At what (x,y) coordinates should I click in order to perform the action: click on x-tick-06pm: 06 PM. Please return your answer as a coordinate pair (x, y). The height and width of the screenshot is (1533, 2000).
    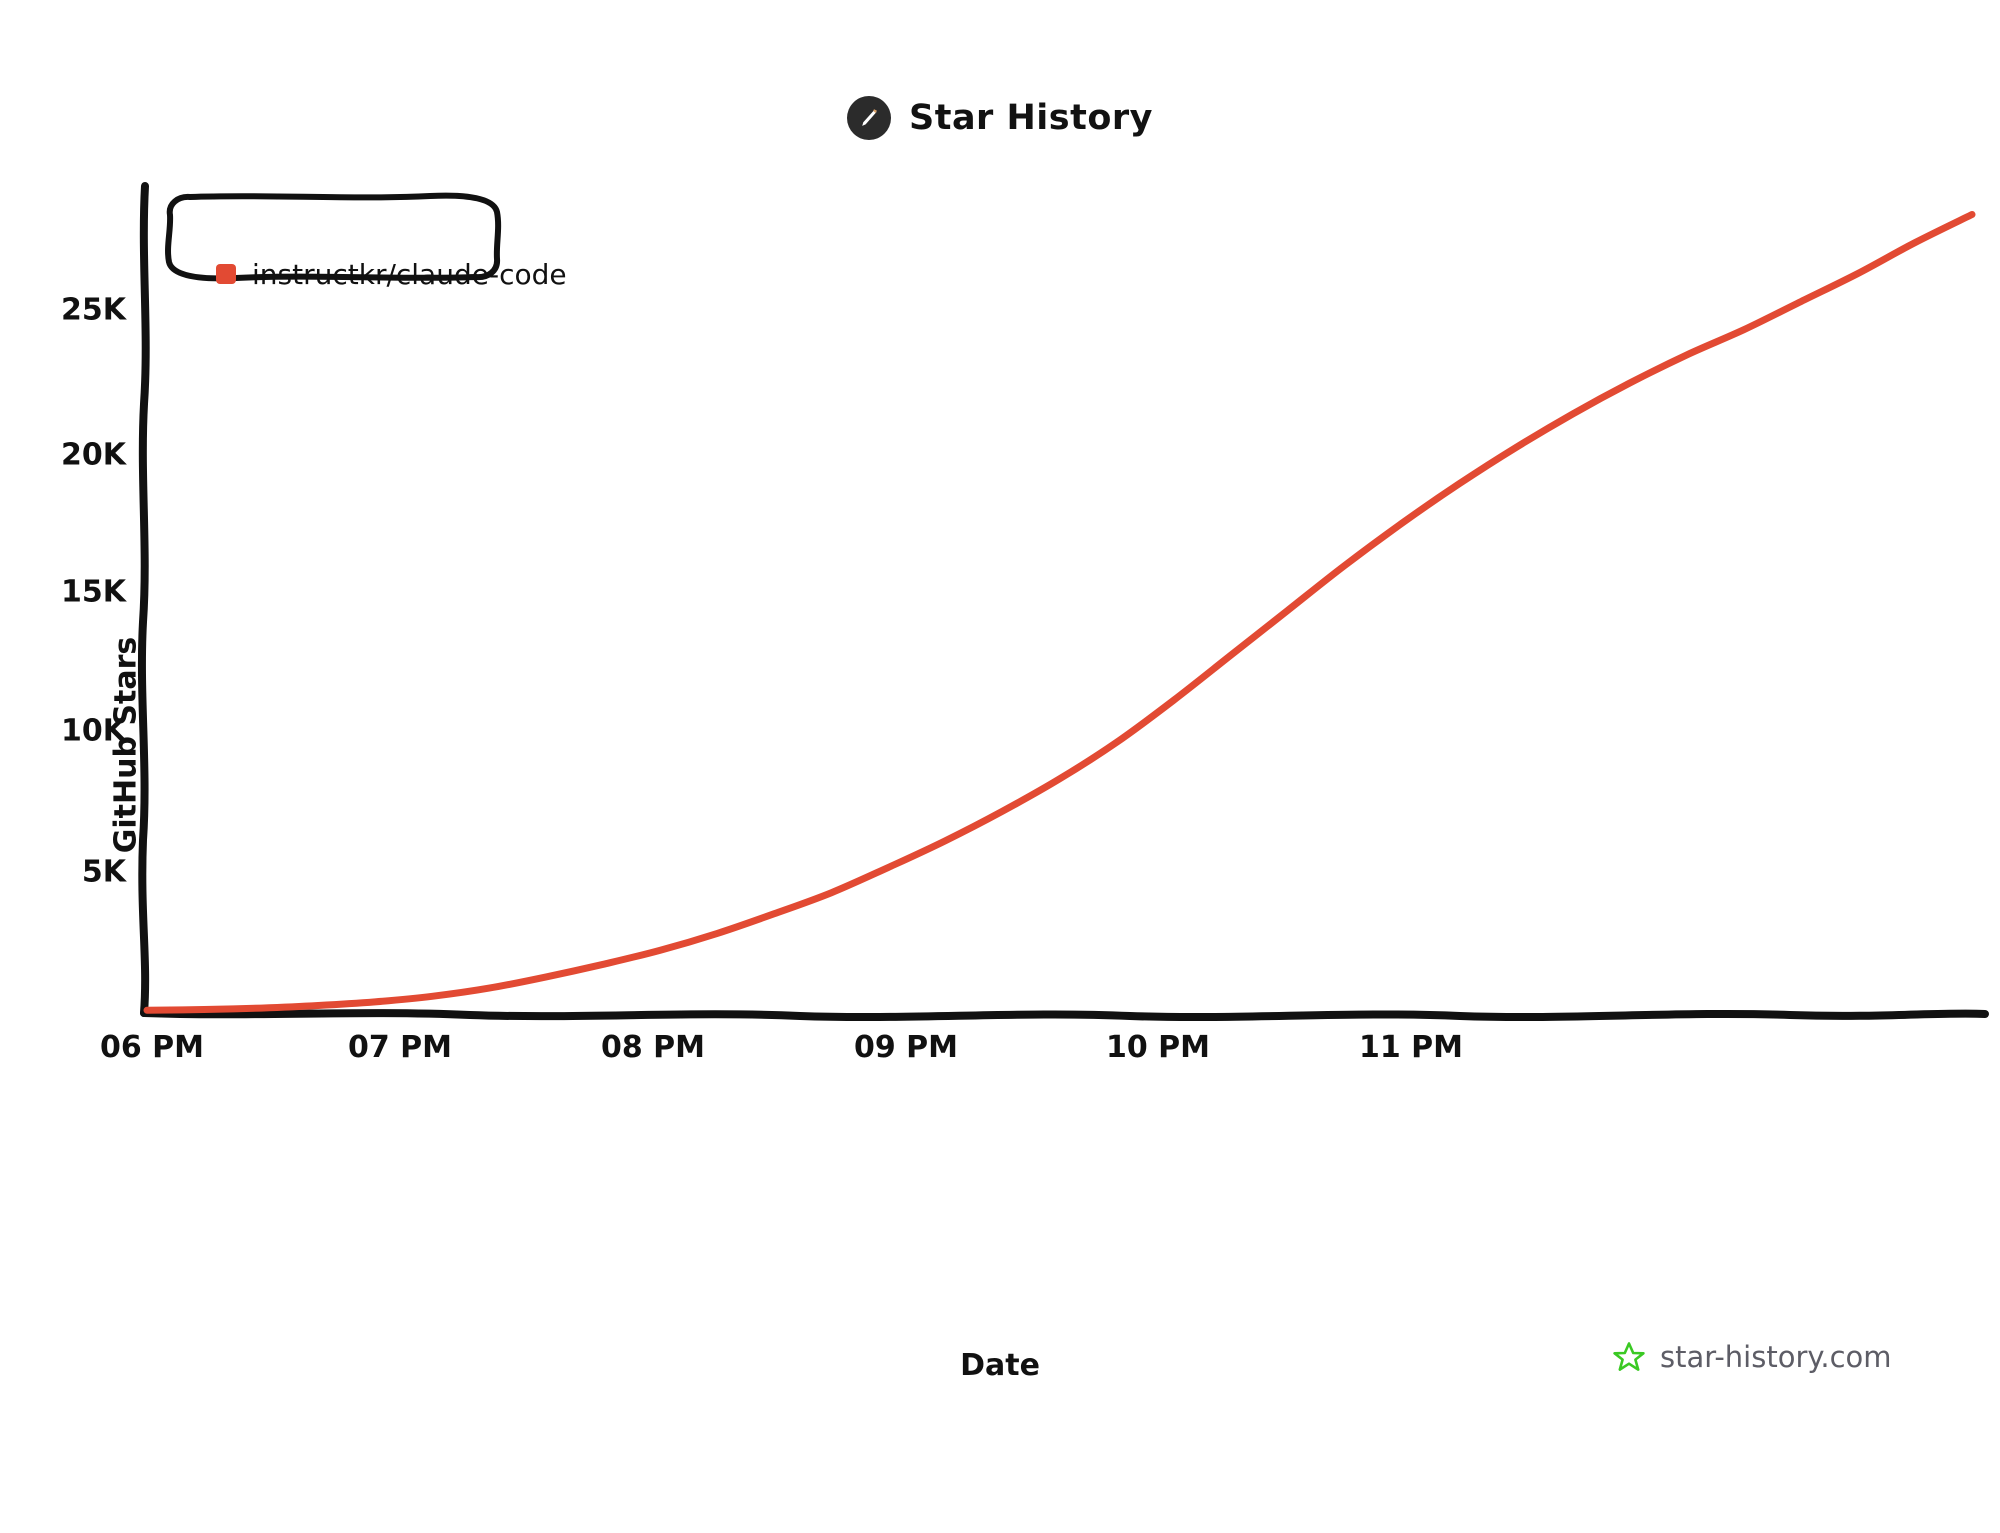
    Looking at the image, I should click on (152, 1047).